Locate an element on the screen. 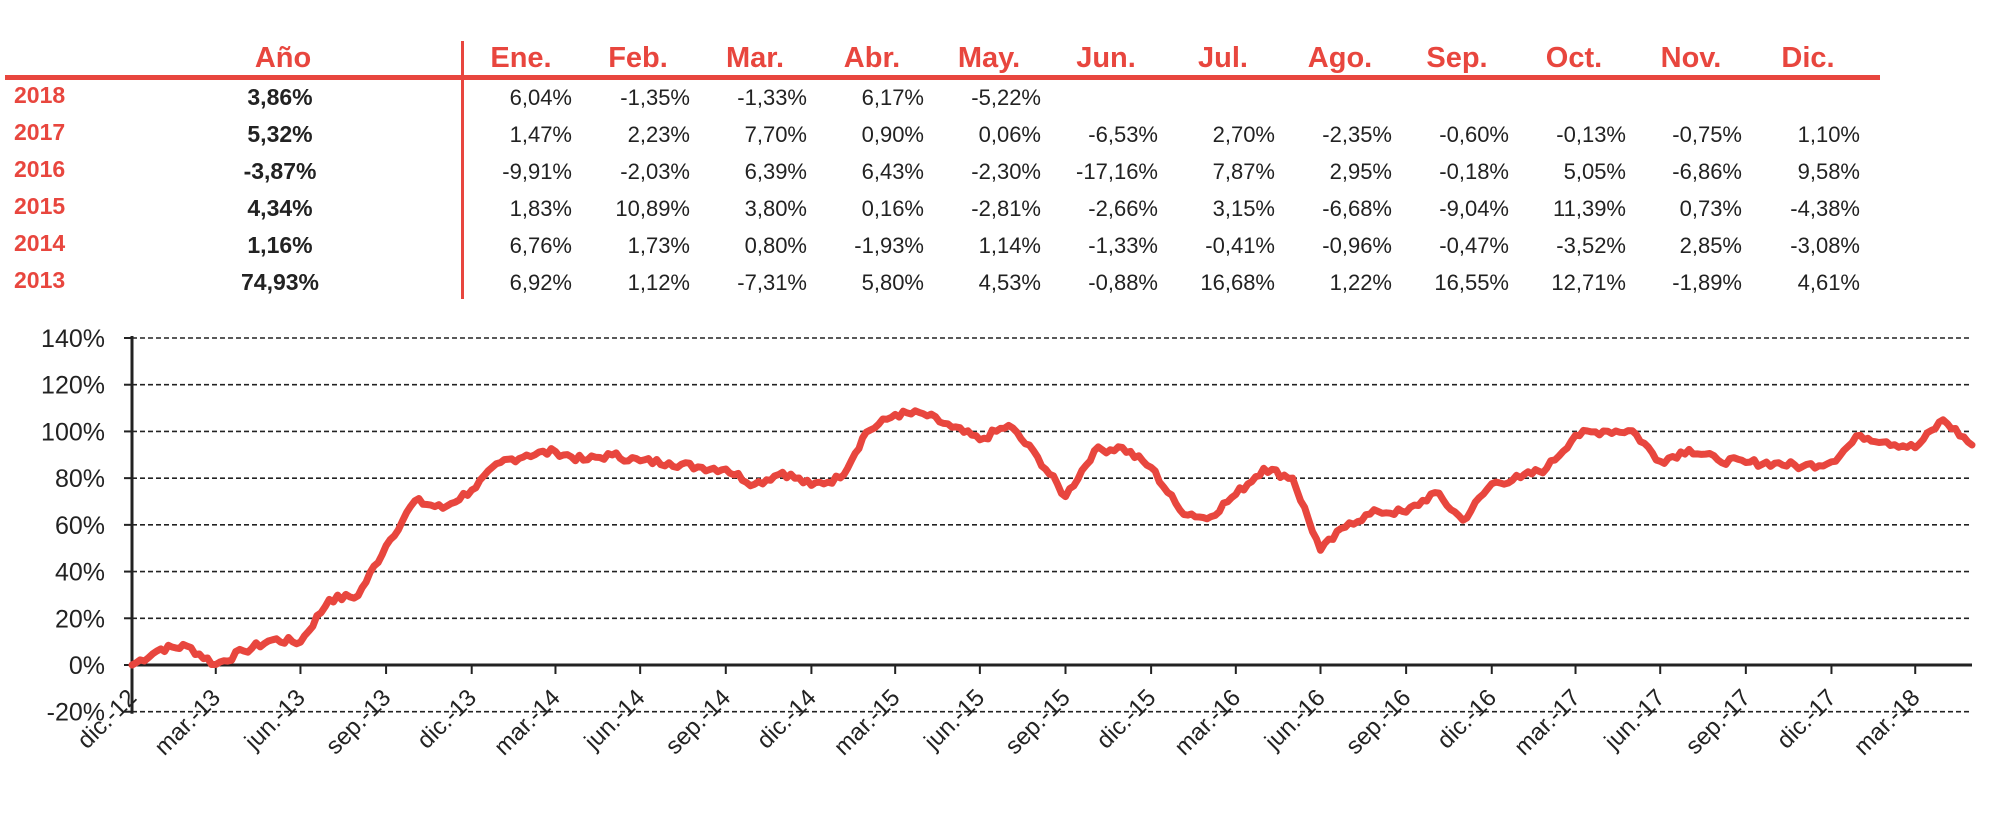 The width and height of the screenshot is (2008, 826). monthly-return-cell: -2,66% is located at coordinates (1123, 208).